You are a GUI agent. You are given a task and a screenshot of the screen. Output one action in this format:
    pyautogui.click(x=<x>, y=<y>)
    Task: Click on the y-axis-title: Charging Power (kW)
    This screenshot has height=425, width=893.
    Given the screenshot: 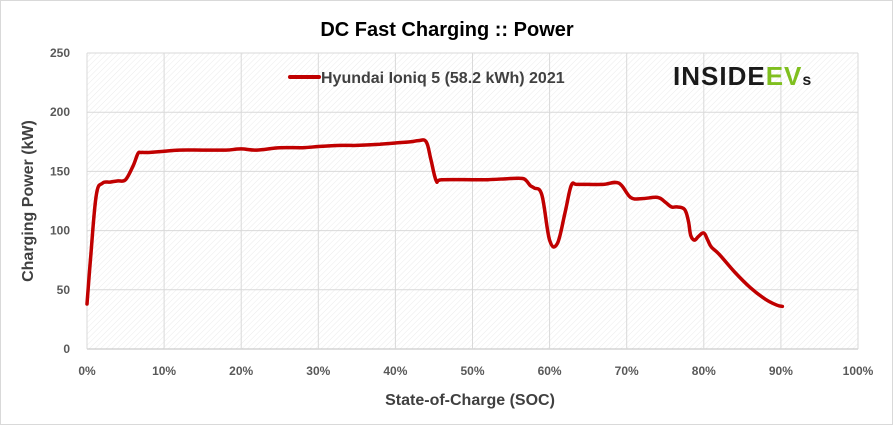 What is the action you would take?
    pyautogui.click(x=28, y=201)
    